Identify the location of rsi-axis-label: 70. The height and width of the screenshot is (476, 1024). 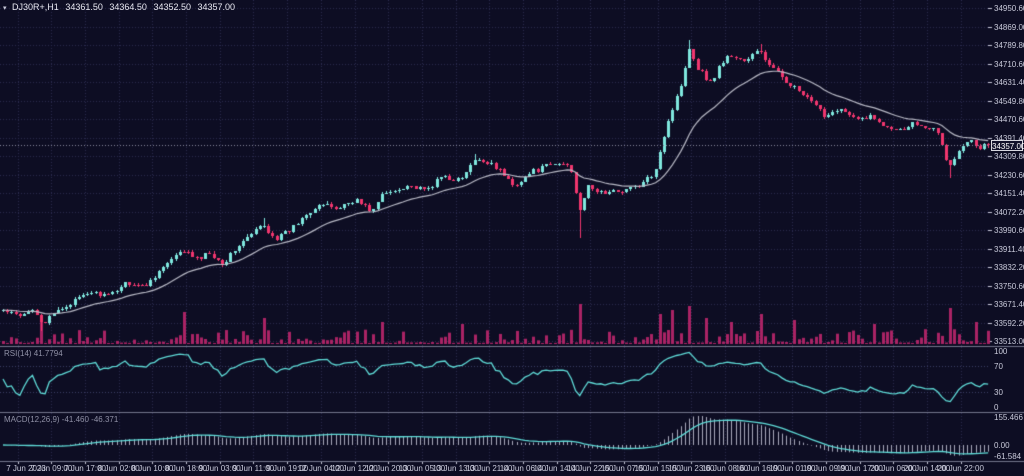
(998, 367).